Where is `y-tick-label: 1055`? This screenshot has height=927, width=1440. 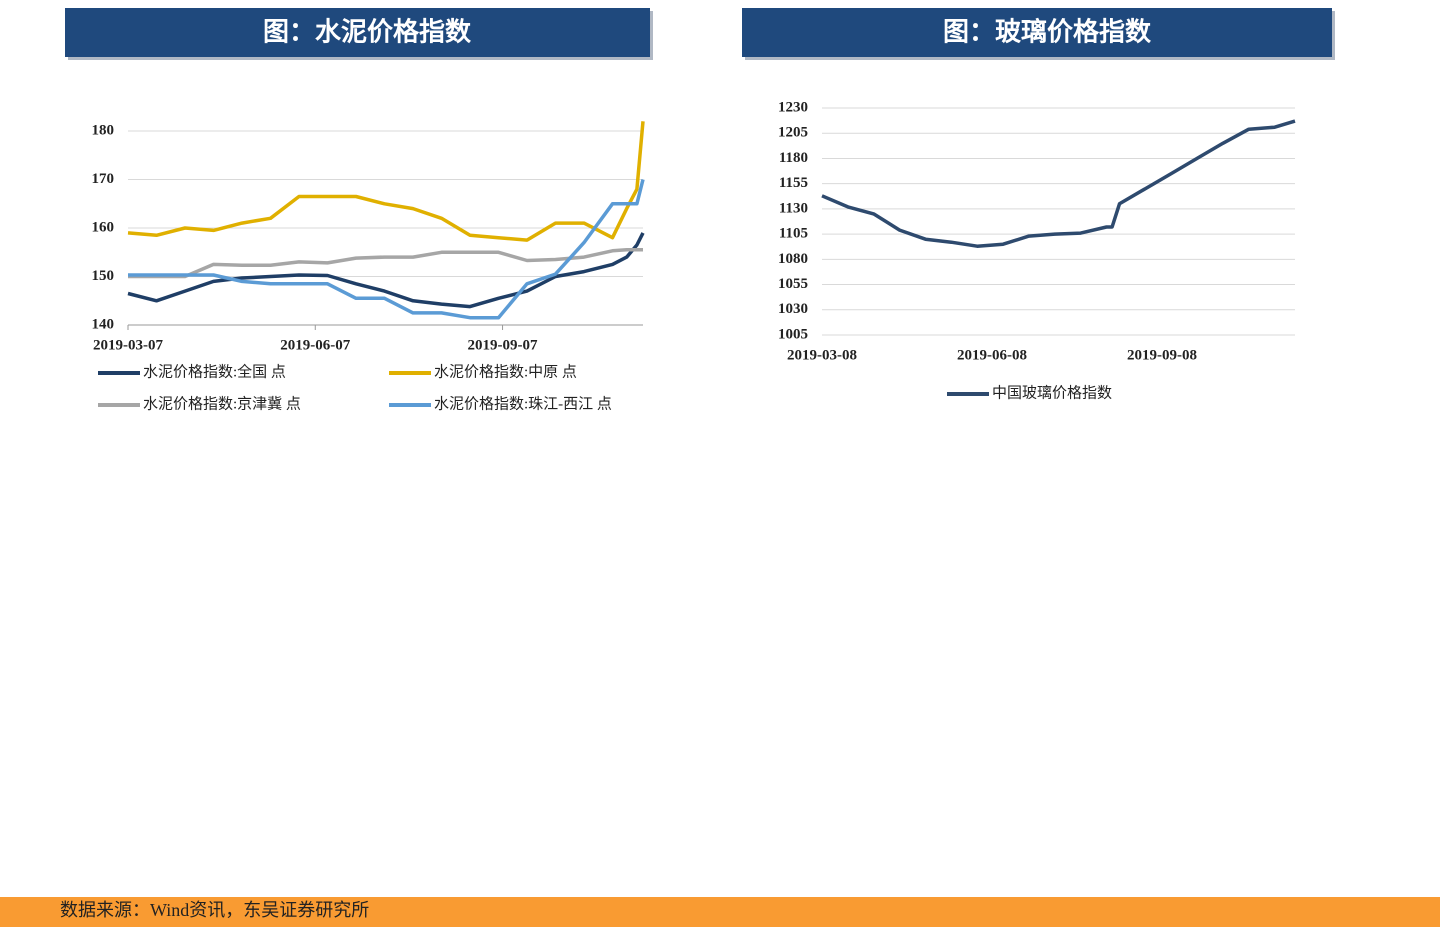 y-tick-label: 1055 is located at coordinates (793, 284).